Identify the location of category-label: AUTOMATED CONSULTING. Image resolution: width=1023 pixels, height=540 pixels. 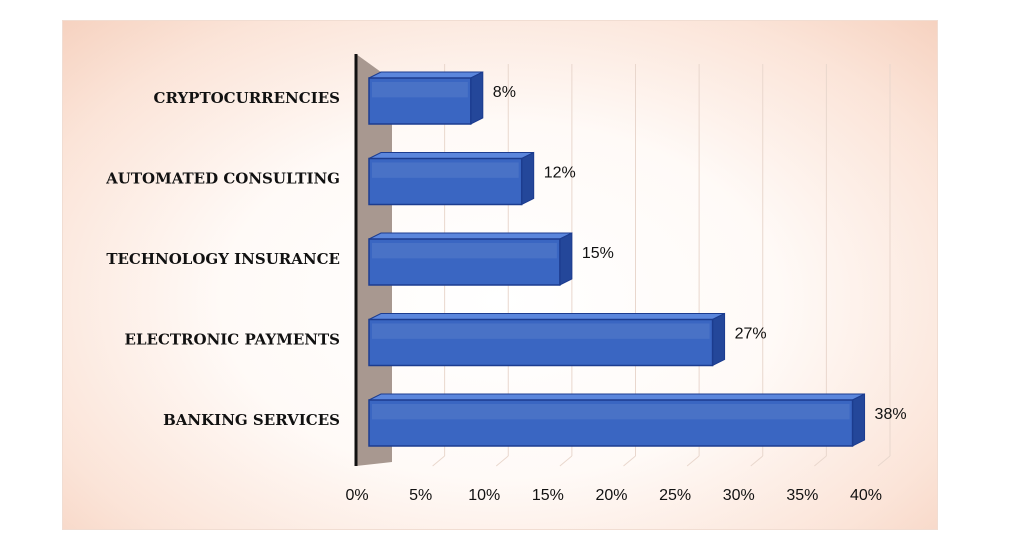
(222, 179).